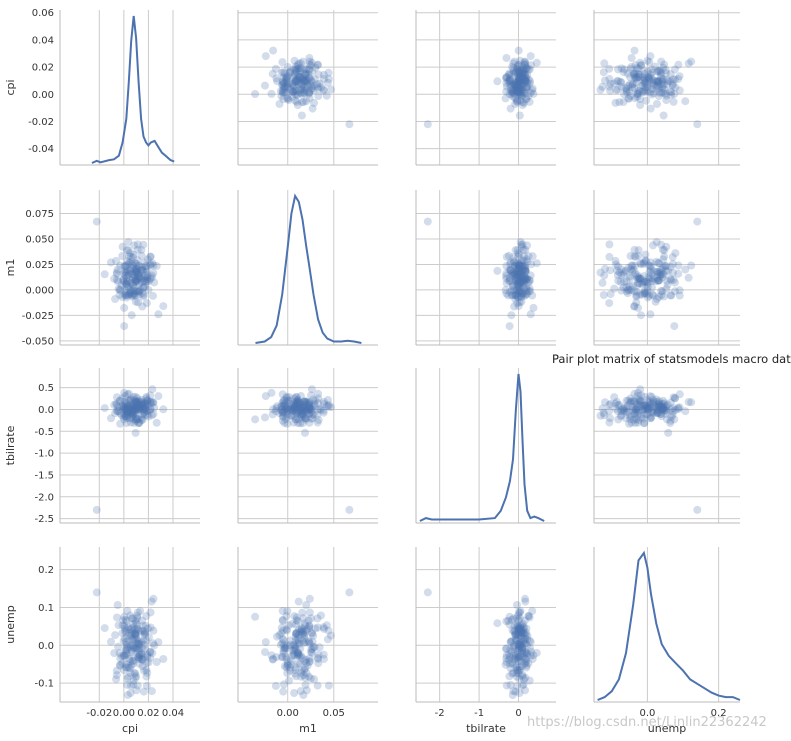 The height and width of the screenshot is (741, 791). Describe the element at coordinates (39, 239) in the screenshot. I see `y-tick-label: 0.050` at that location.